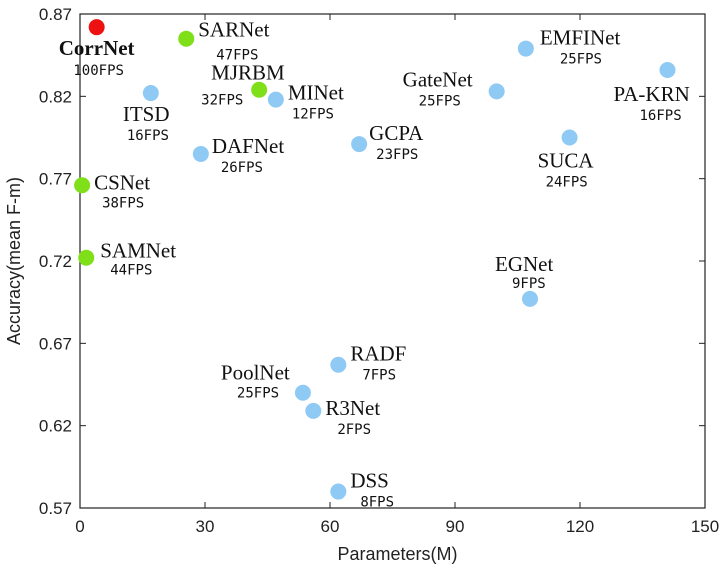 Image resolution: width=720 pixels, height=572 pixels. What do you see at coordinates (86, 257) in the screenshot?
I see `point-samnet` at bounding box center [86, 257].